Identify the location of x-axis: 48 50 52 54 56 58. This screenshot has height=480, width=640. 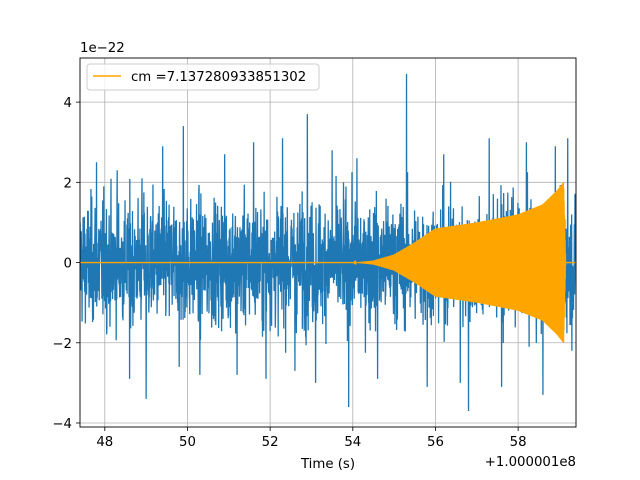
(311, 438).